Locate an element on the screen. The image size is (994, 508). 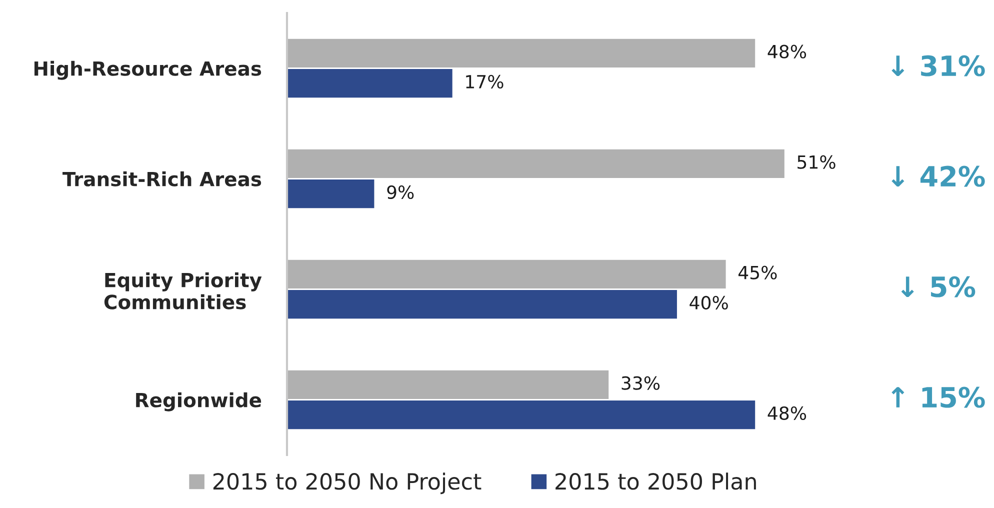
data-label: 9% is located at coordinates (400, 192).